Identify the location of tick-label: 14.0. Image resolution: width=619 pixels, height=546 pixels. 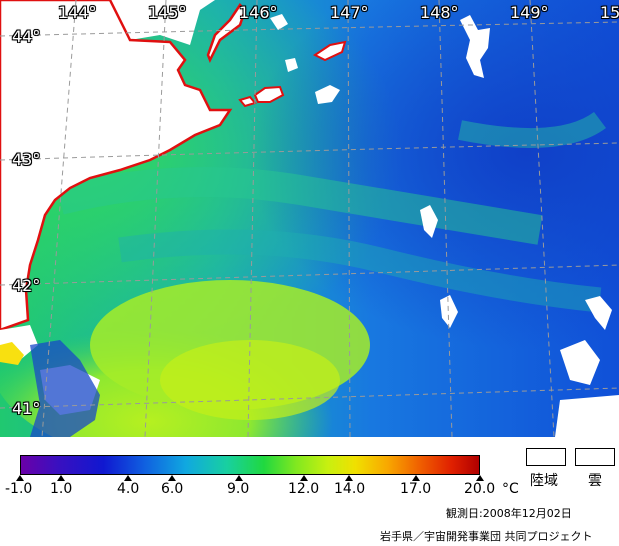
(350, 489).